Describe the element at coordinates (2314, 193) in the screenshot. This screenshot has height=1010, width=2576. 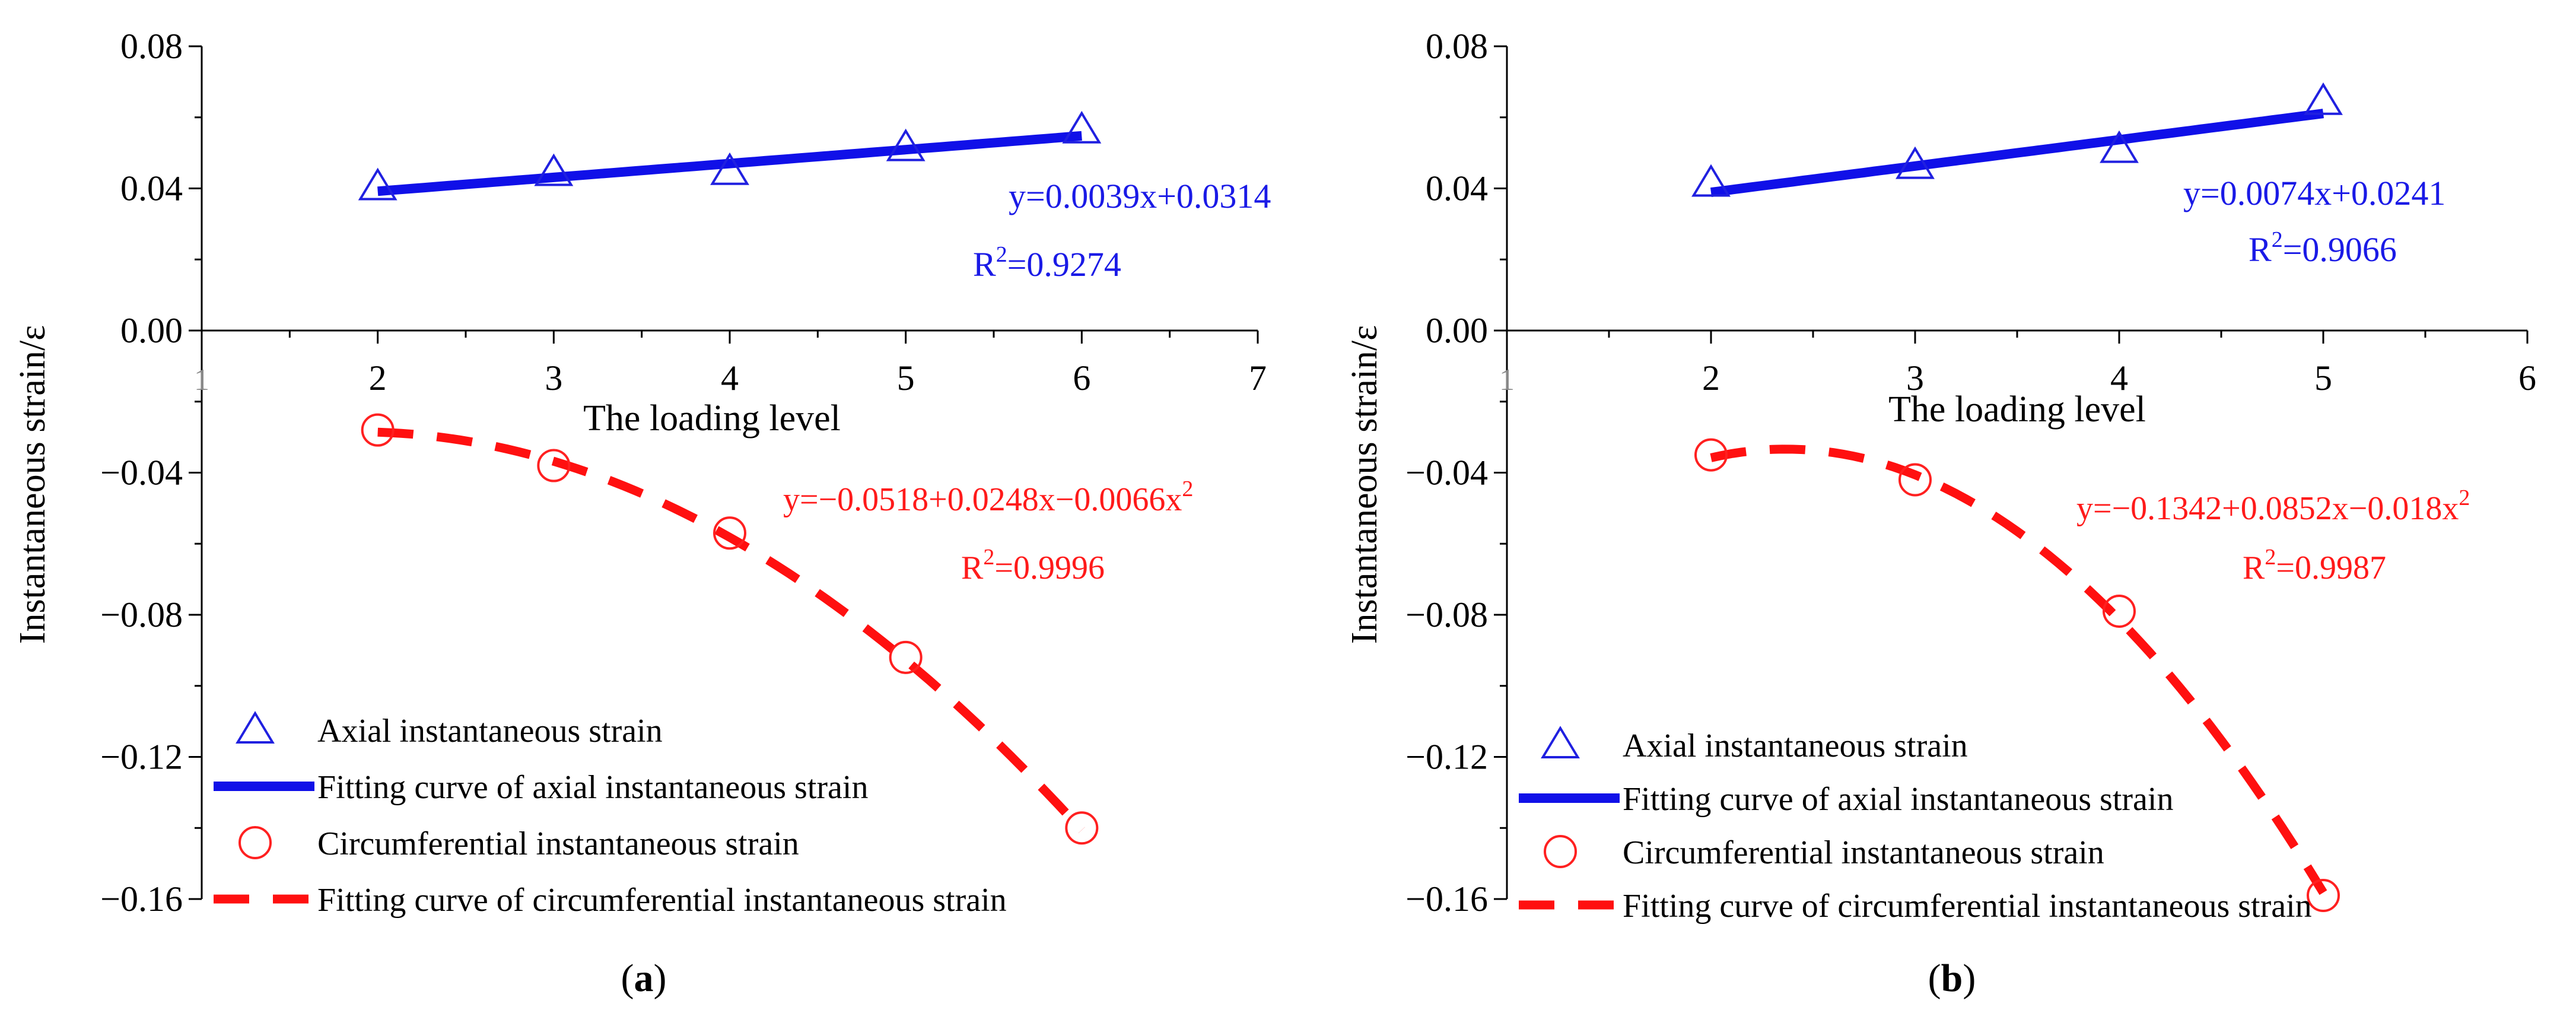
I see `axial-equation: y=0.0074x+0.0241` at that location.